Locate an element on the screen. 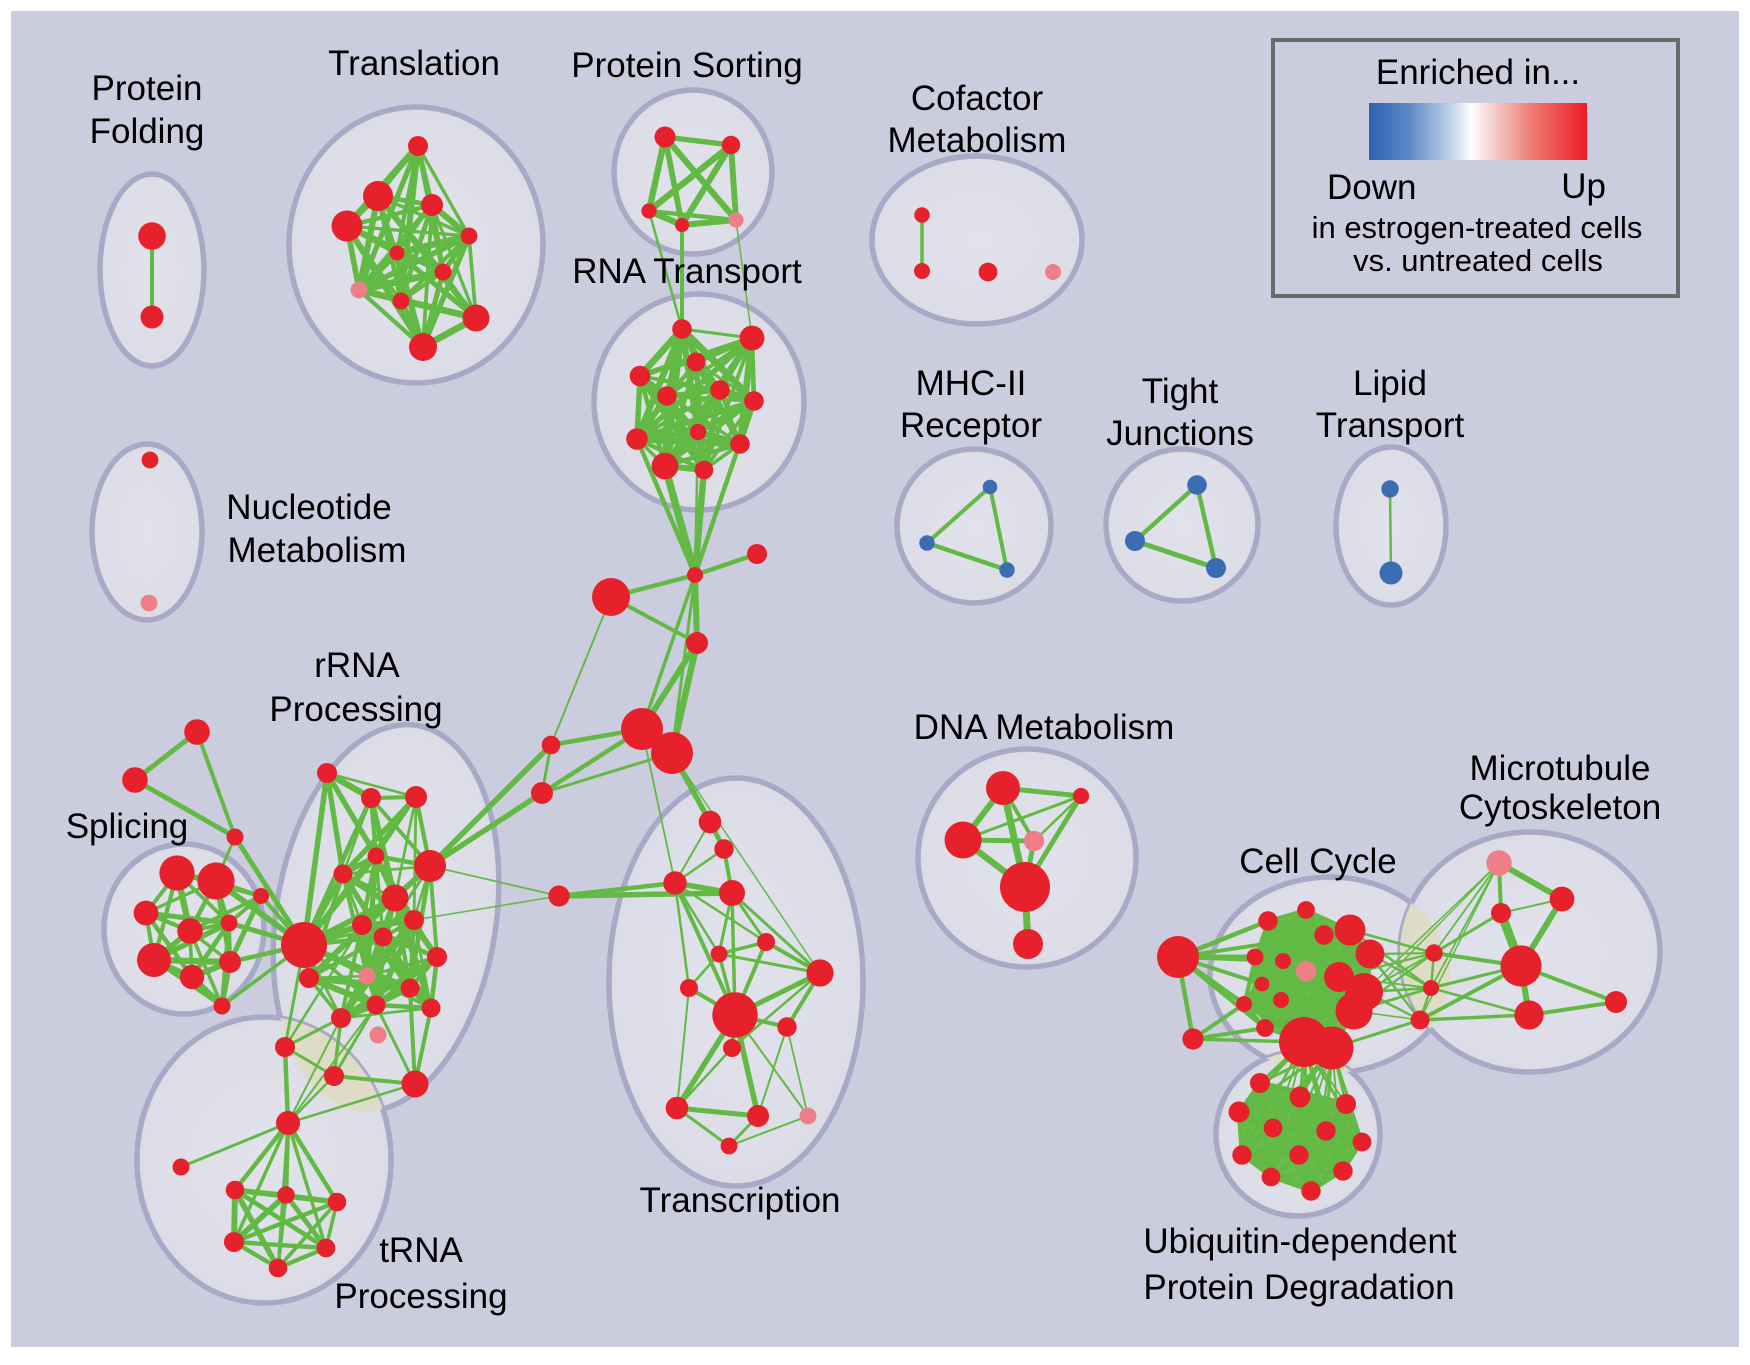 The image size is (1750, 1365). svg-text: Junctions is located at coordinates (1180, 433).